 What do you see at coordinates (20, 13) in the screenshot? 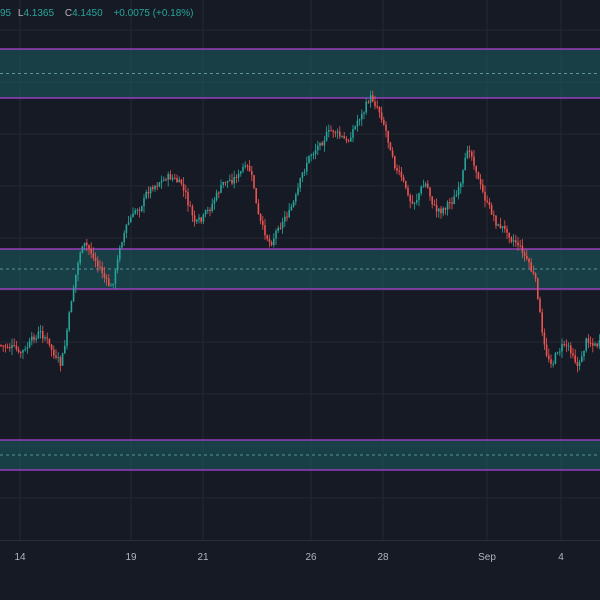
I see `ohlc-low-label: L` at bounding box center [20, 13].